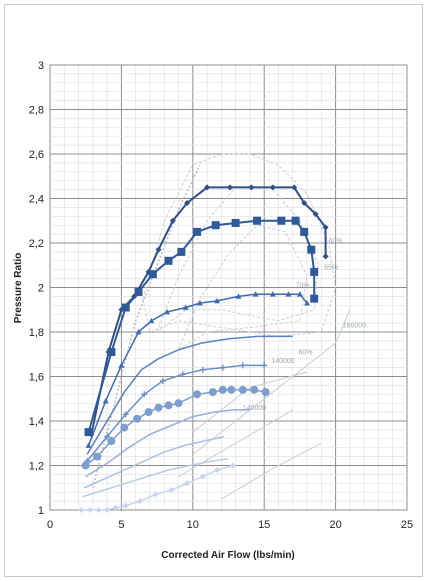 The height and width of the screenshot is (581, 427). I want to click on x-tick-label: 10, so click(193, 525).